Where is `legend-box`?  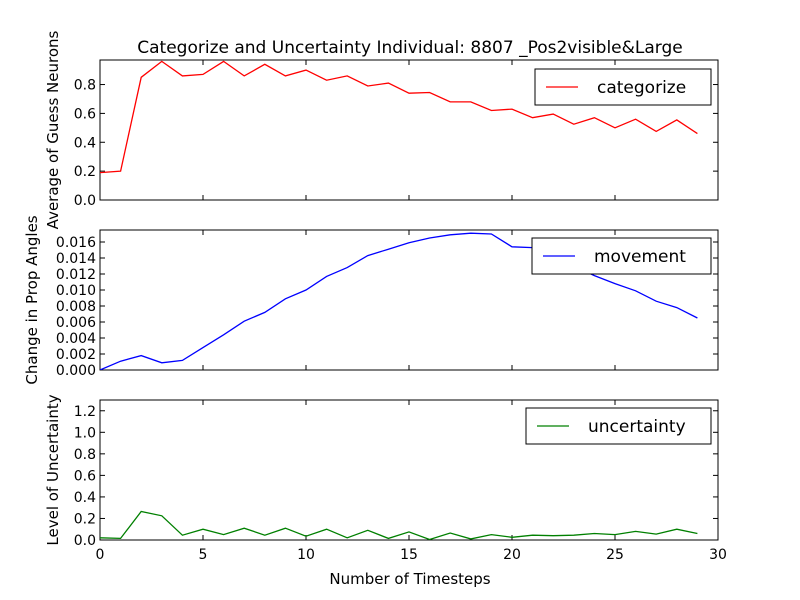 legend-box is located at coordinates (623, 87).